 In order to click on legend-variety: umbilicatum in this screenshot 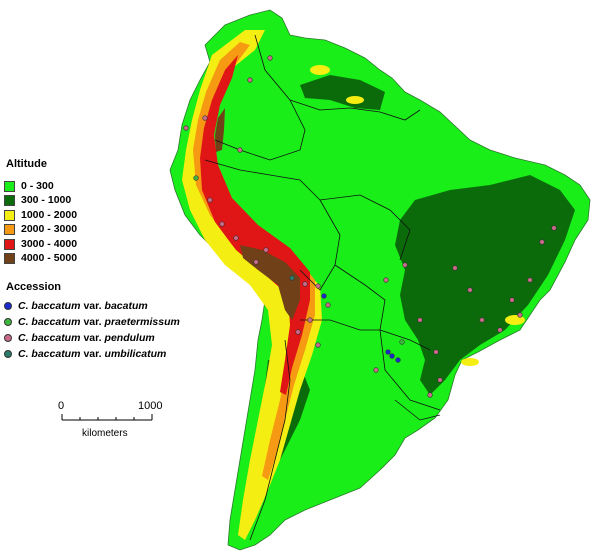, I will do `click(135, 354)`.